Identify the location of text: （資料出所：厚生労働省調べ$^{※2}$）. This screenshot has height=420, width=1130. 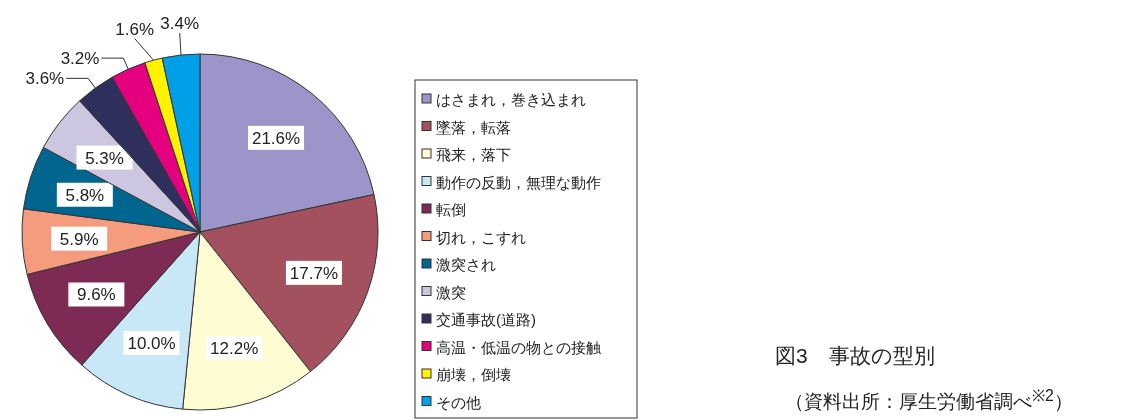
(929, 400).